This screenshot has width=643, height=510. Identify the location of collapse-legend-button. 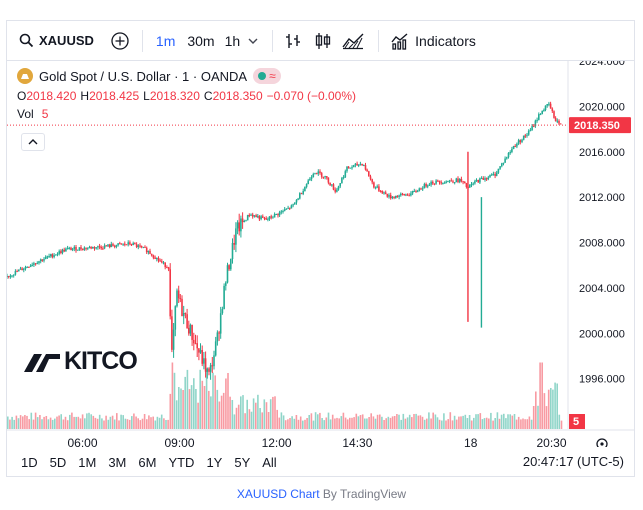
(33, 142).